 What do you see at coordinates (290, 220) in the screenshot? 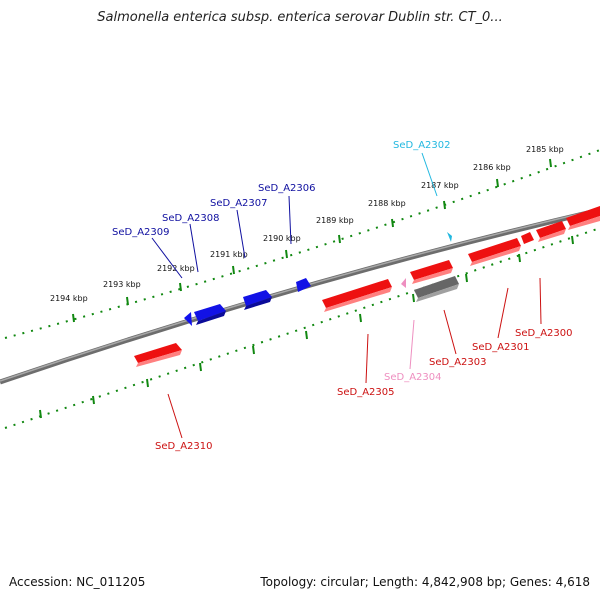
I see `leader-SeD_A2306` at bounding box center [290, 220].